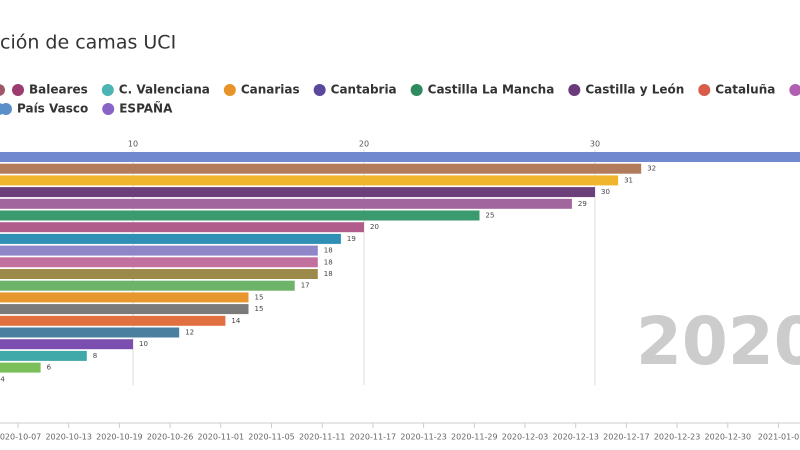  What do you see at coordinates (49, 368) in the screenshot?
I see `value-label: 6` at bounding box center [49, 368].